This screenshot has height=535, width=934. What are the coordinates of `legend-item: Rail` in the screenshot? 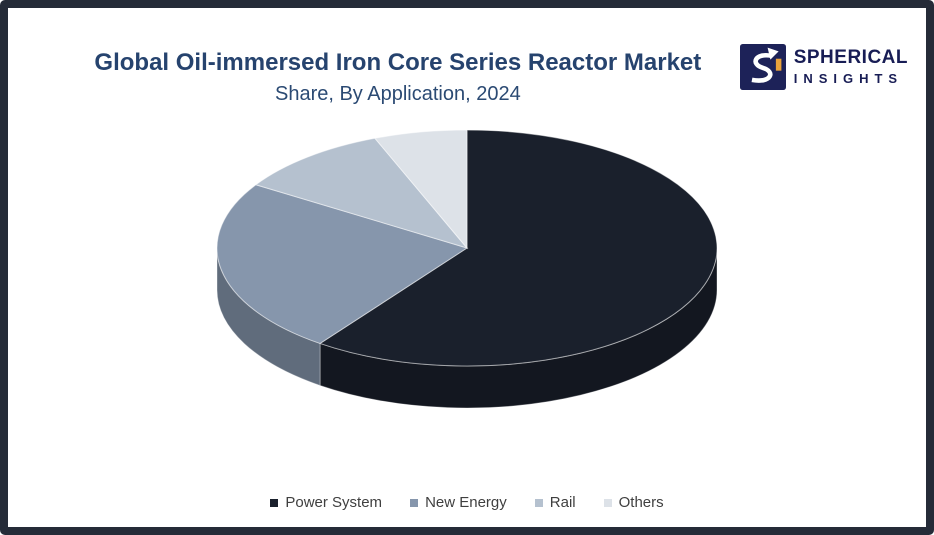 It's located at (555, 502).